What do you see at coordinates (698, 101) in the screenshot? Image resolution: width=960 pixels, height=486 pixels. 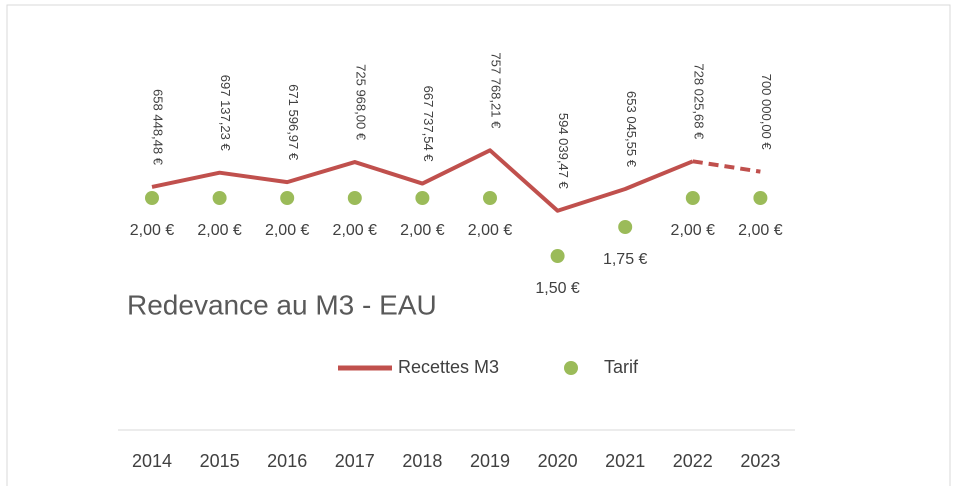 I see `data-label: 728 025,68 €` at bounding box center [698, 101].